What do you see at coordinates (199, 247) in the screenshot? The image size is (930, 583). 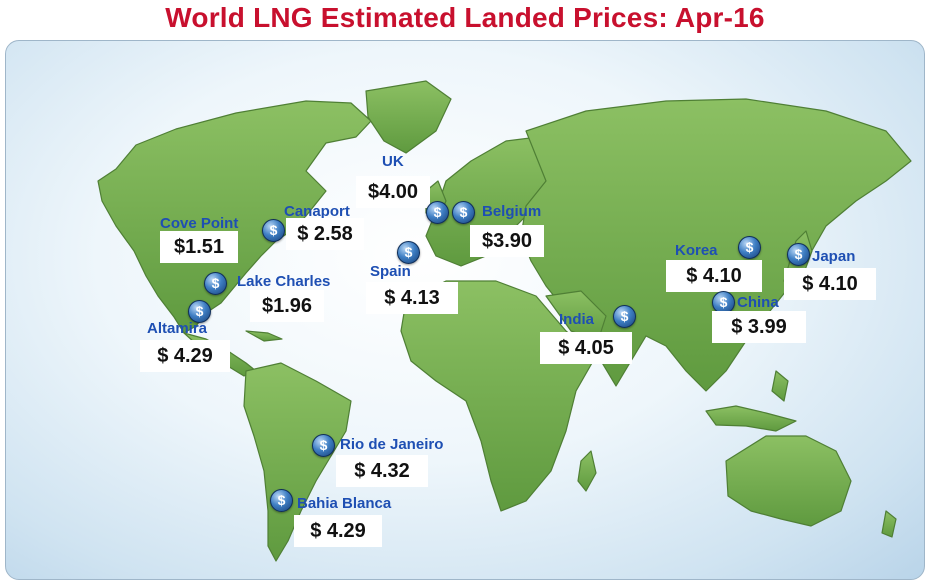 I see `price-box-cove-point: $1.51` at bounding box center [199, 247].